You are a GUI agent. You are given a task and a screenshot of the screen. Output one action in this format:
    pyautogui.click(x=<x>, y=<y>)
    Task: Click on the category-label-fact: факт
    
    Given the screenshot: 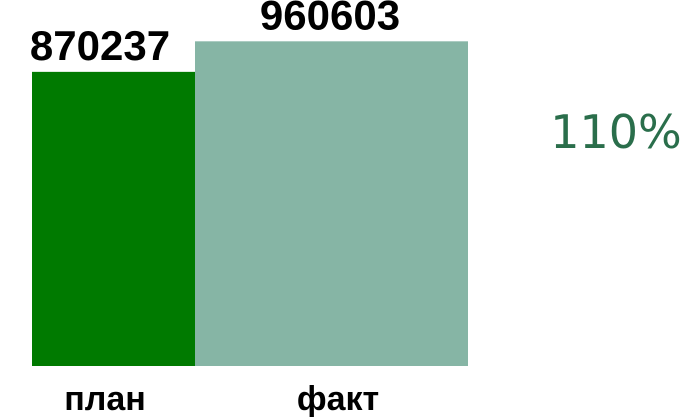 What is the action you would take?
    pyautogui.click(x=338, y=398)
    